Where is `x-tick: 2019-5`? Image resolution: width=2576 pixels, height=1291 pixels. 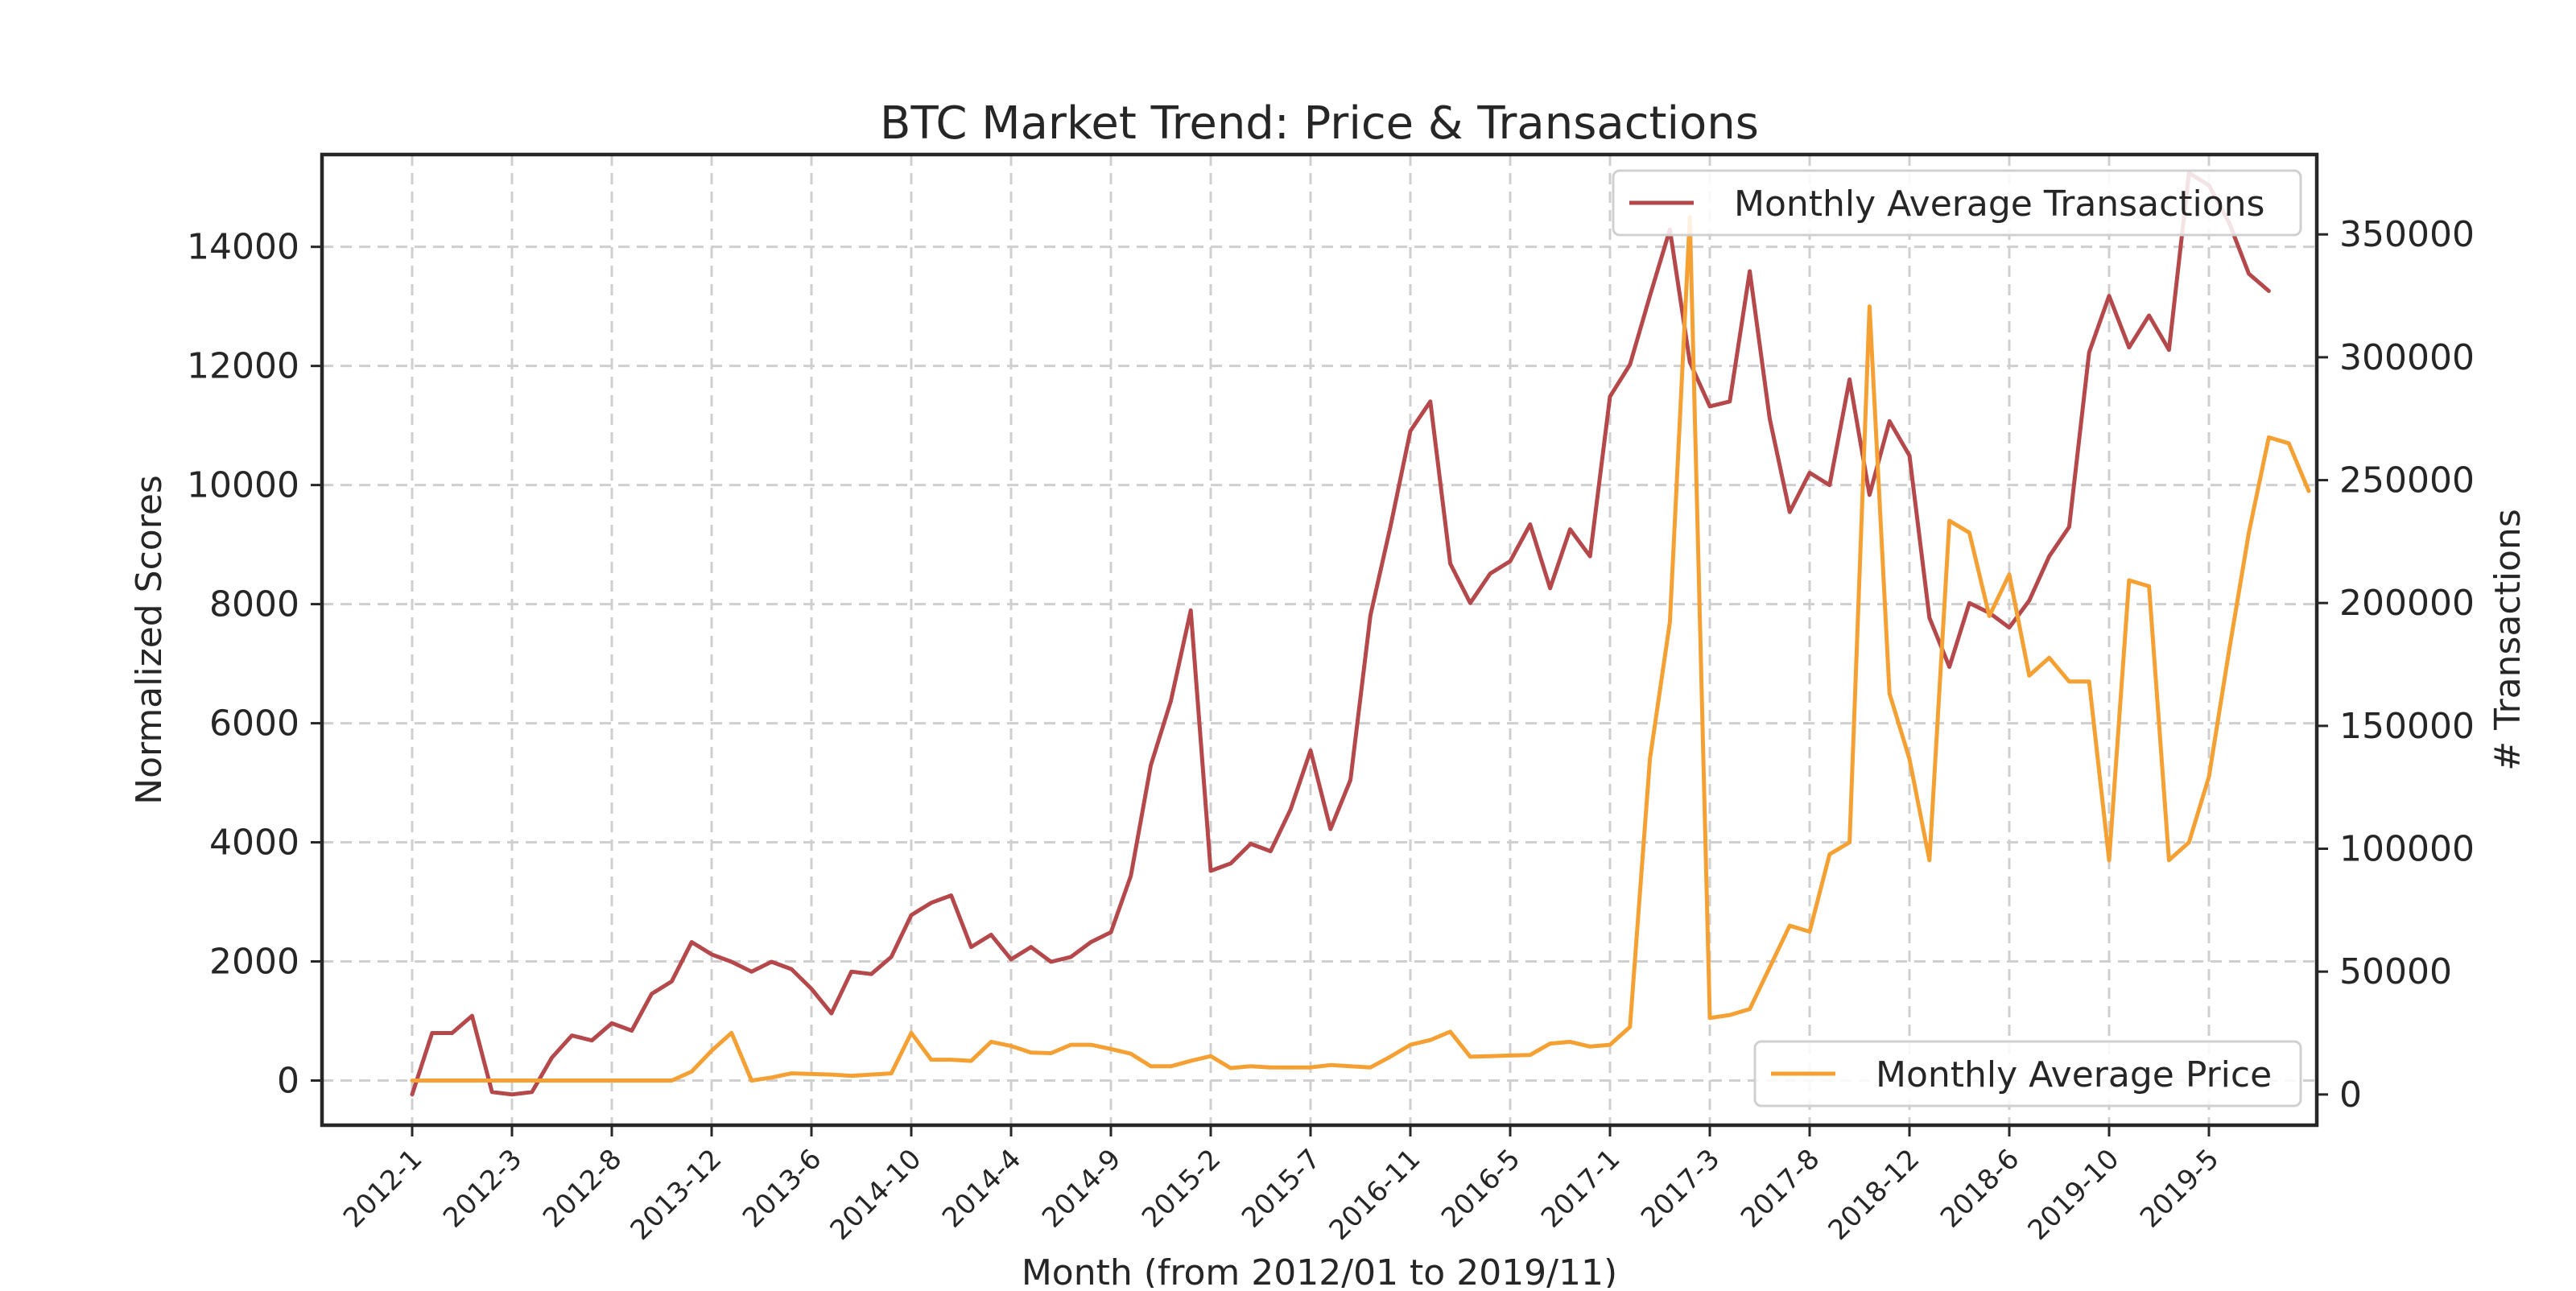
x-tick: 2019-5 is located at coordinates (2179, 1180).